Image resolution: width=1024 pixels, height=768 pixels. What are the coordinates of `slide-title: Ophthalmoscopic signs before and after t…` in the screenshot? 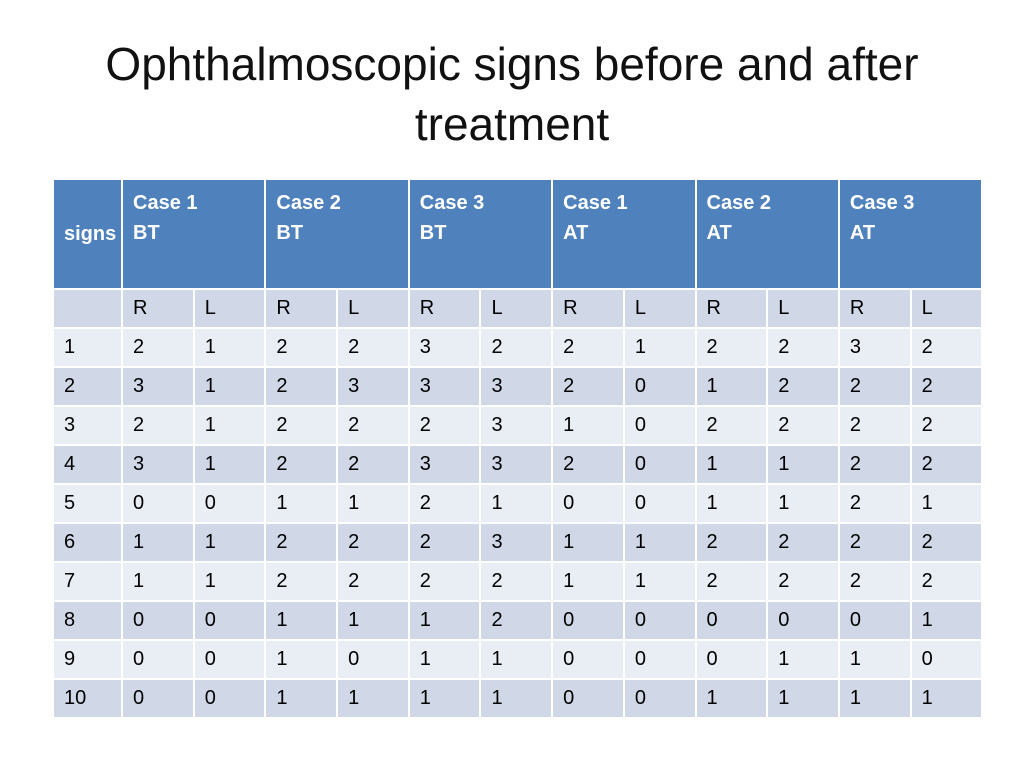 It's located at (512, 94).